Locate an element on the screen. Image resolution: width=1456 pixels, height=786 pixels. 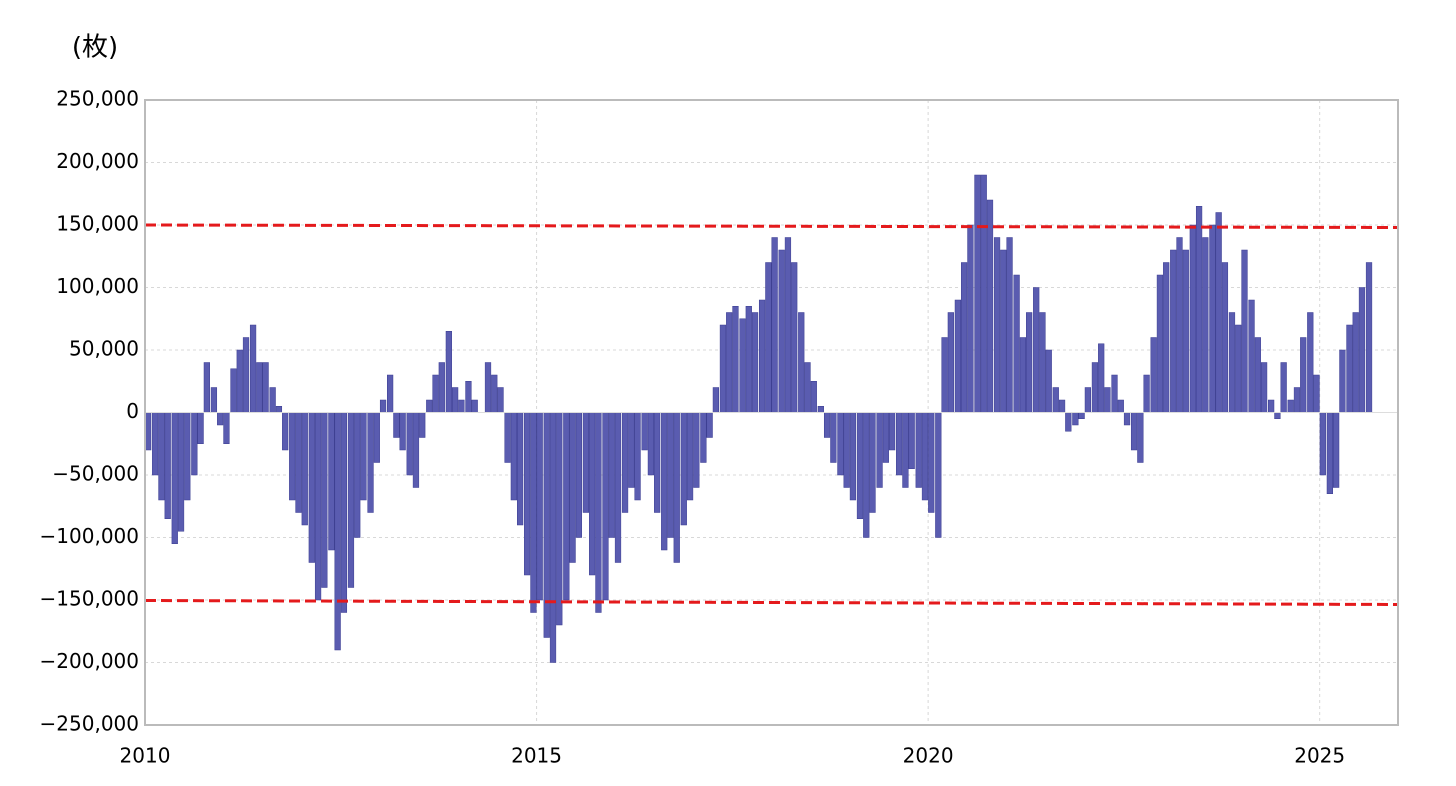
y-tick-label: 250,000 is located at coordinates (97, 99).